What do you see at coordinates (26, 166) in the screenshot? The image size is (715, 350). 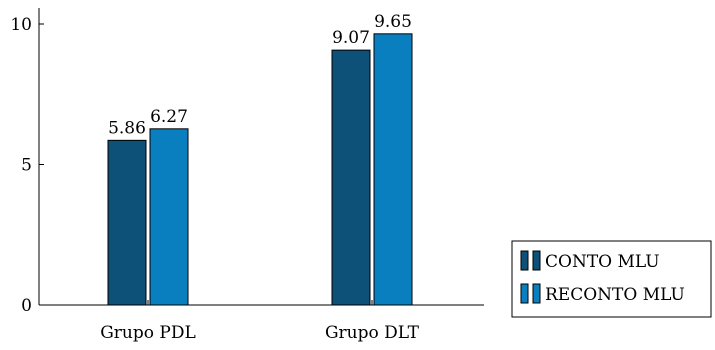 I see `y-tick-label: 5` at bounding box center [26, 166].